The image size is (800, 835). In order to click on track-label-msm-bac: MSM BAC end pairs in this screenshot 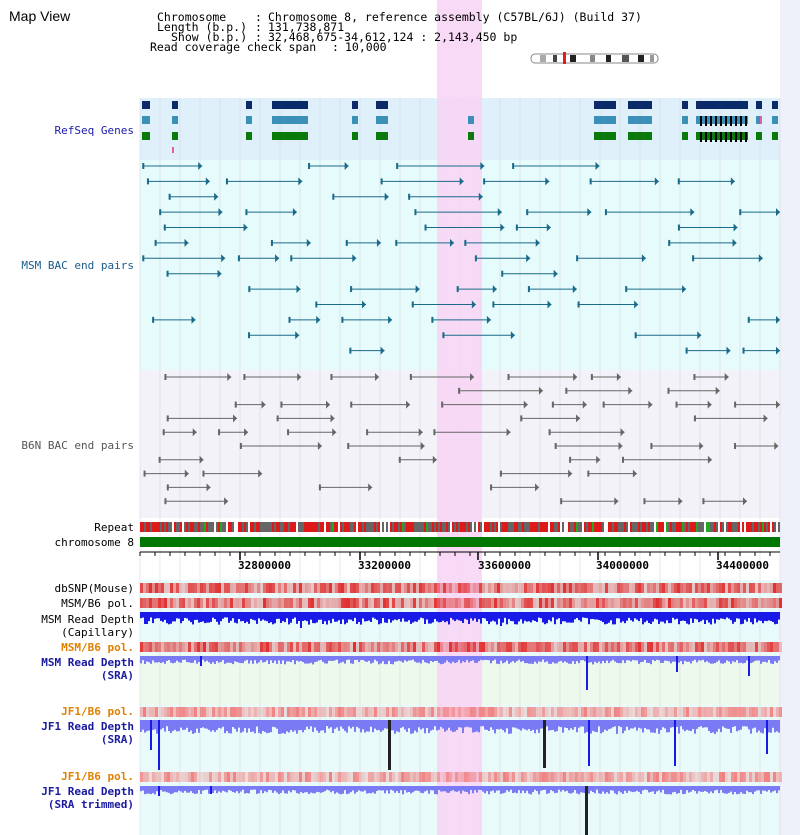, I will do `click(77, 265)`.